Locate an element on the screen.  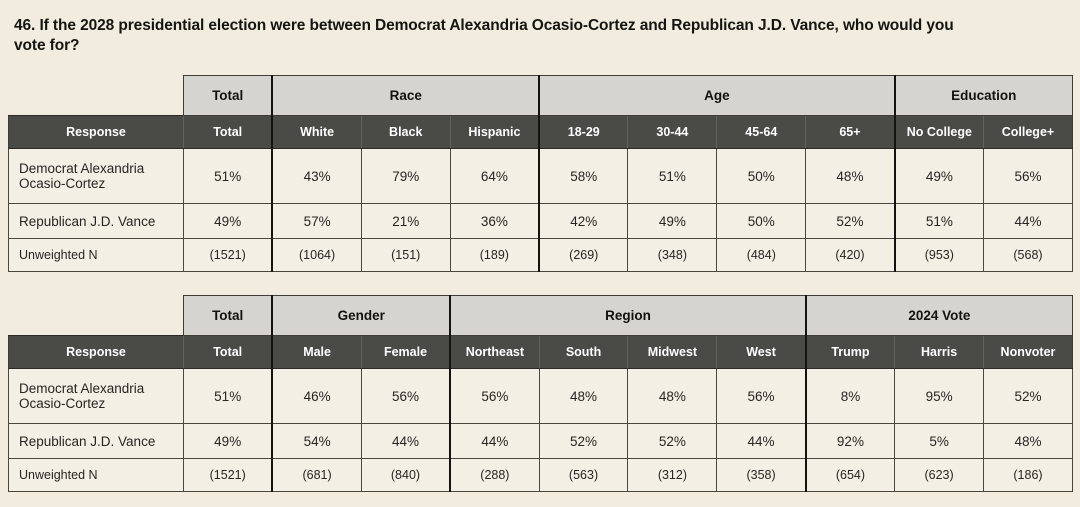
row-label: Unweighted N is located at coordinates (96, 475).